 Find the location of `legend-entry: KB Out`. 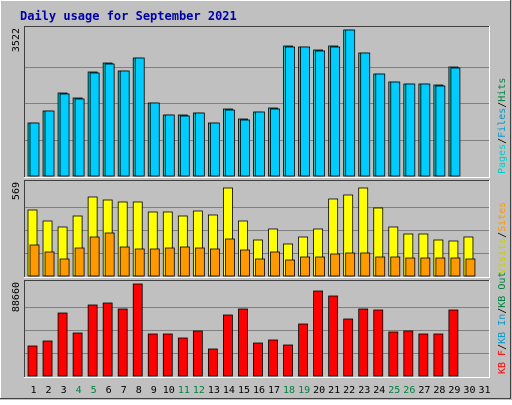

legend-entry: KB Out is located at coordinates (502, 290).